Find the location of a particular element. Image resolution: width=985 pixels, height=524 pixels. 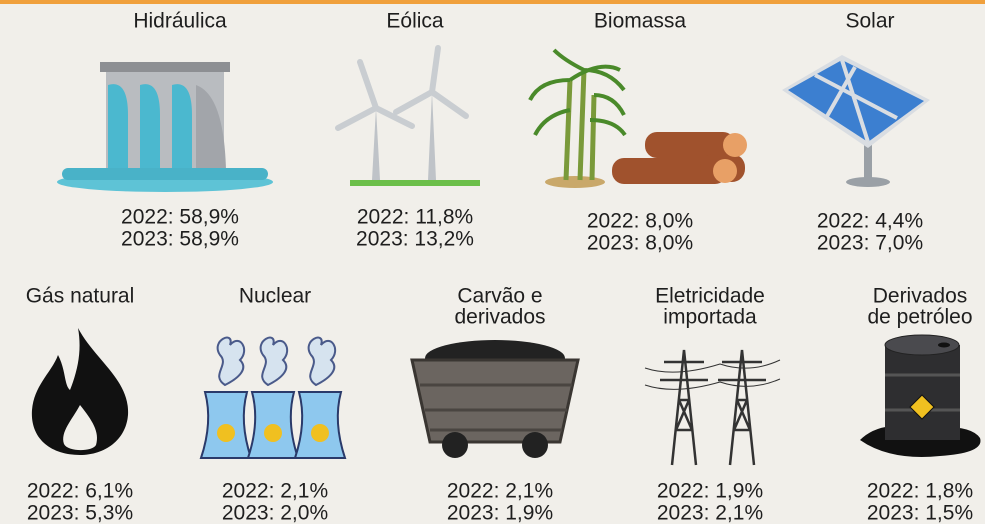

item-label: Gás natural is located at coordinates (80, 296).